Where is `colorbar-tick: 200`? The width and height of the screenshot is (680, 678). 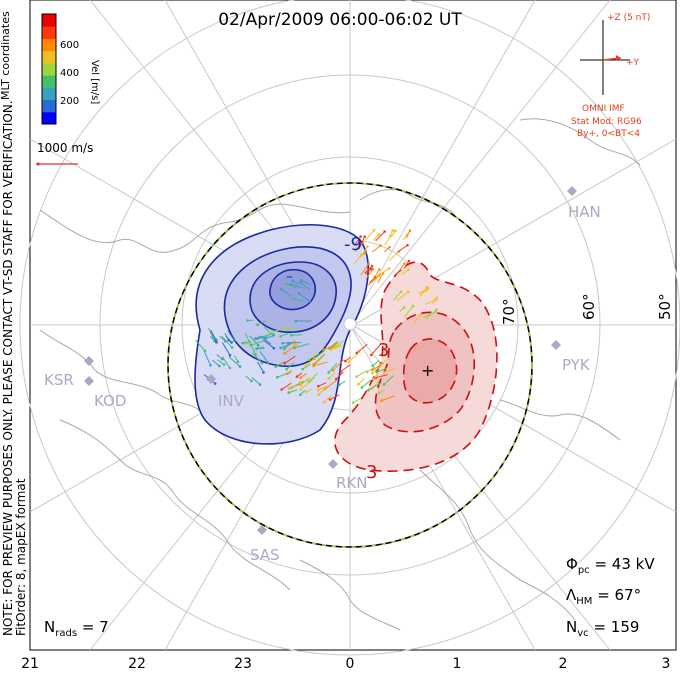 colorbar-tick: 200 is located at coordinates (69, 101).